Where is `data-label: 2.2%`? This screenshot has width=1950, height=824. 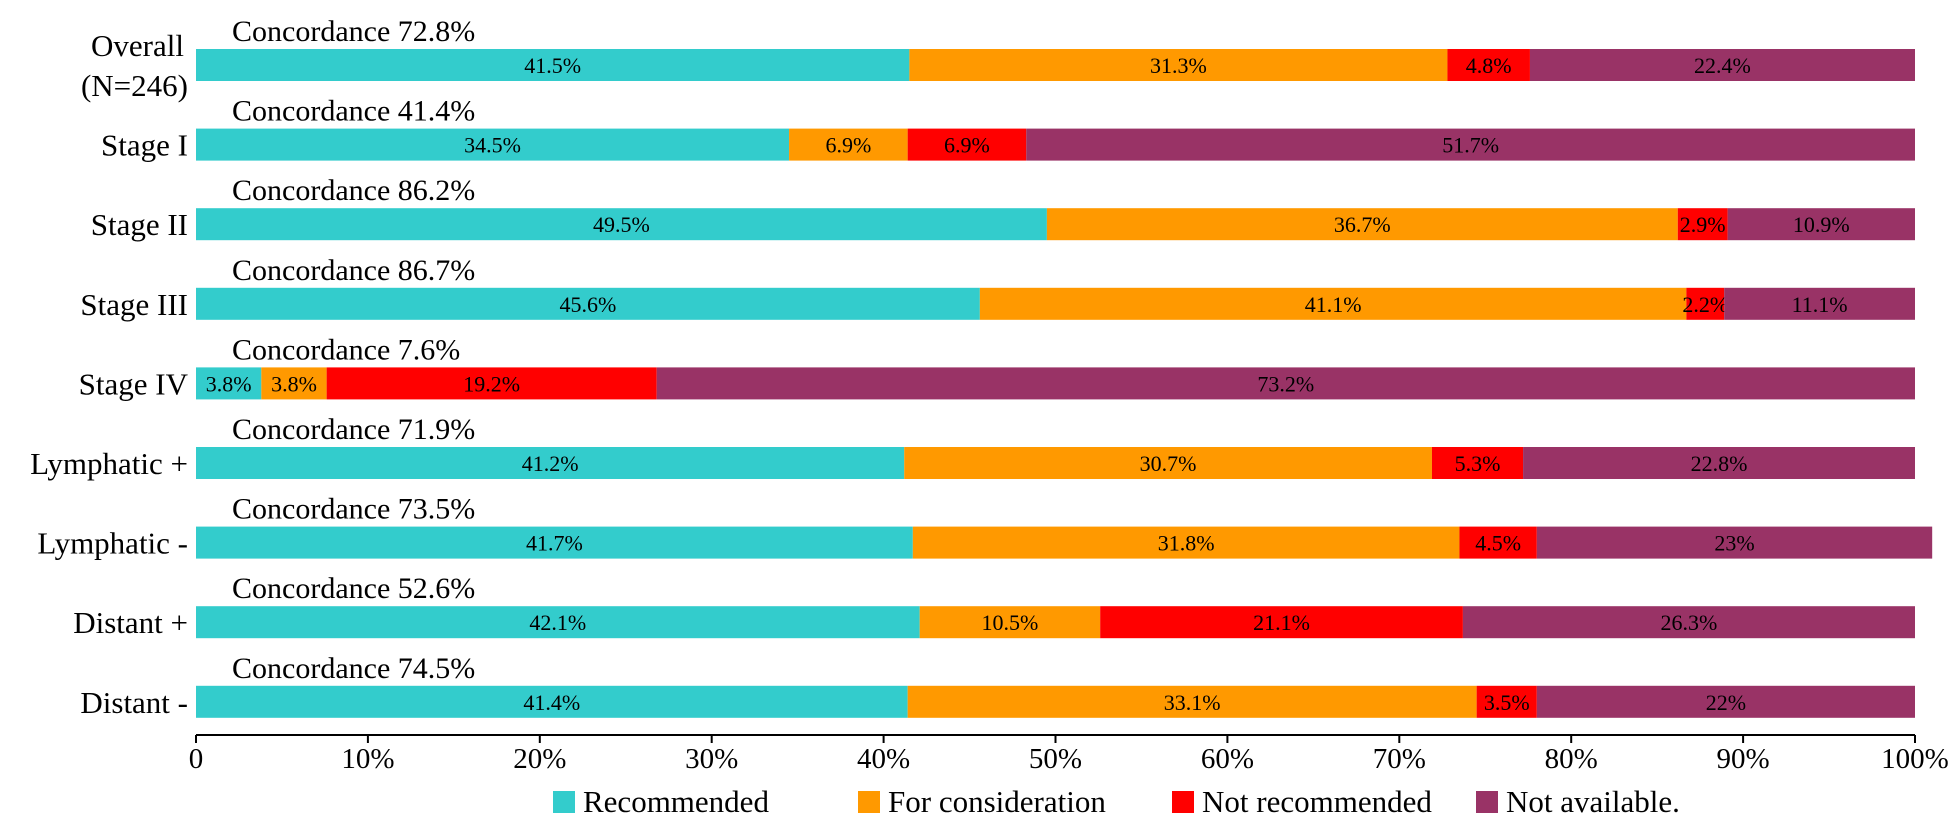
data-label: 2.2% is located at coordinates (1705, 304).